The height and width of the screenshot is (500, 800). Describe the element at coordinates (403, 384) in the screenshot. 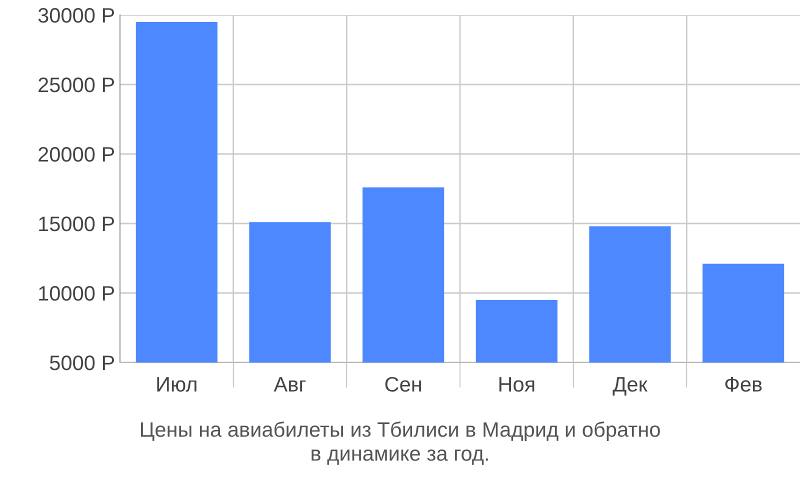

I see `x-tick-label: Сен` at that location.